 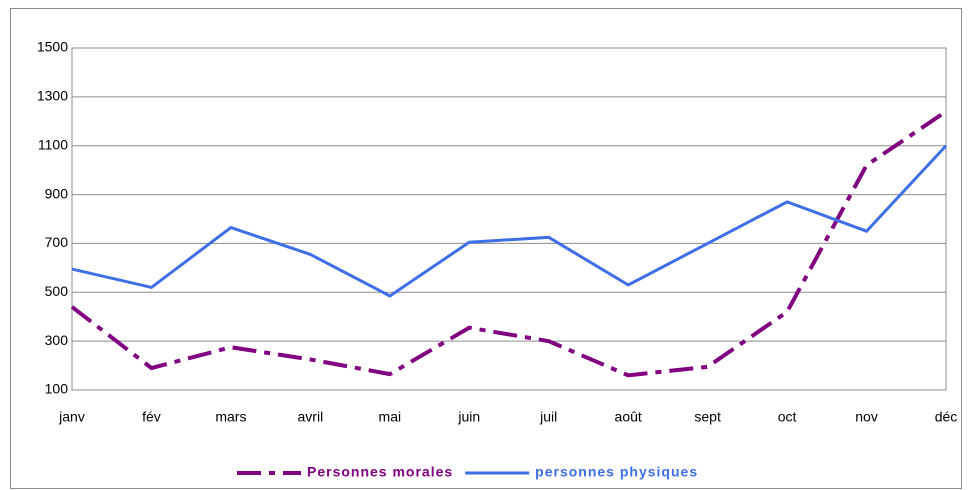 What do you see at coordinates (57, 242) in the screenshot?
I see `y-tick-label: 700` at bounding box center [57, 242].